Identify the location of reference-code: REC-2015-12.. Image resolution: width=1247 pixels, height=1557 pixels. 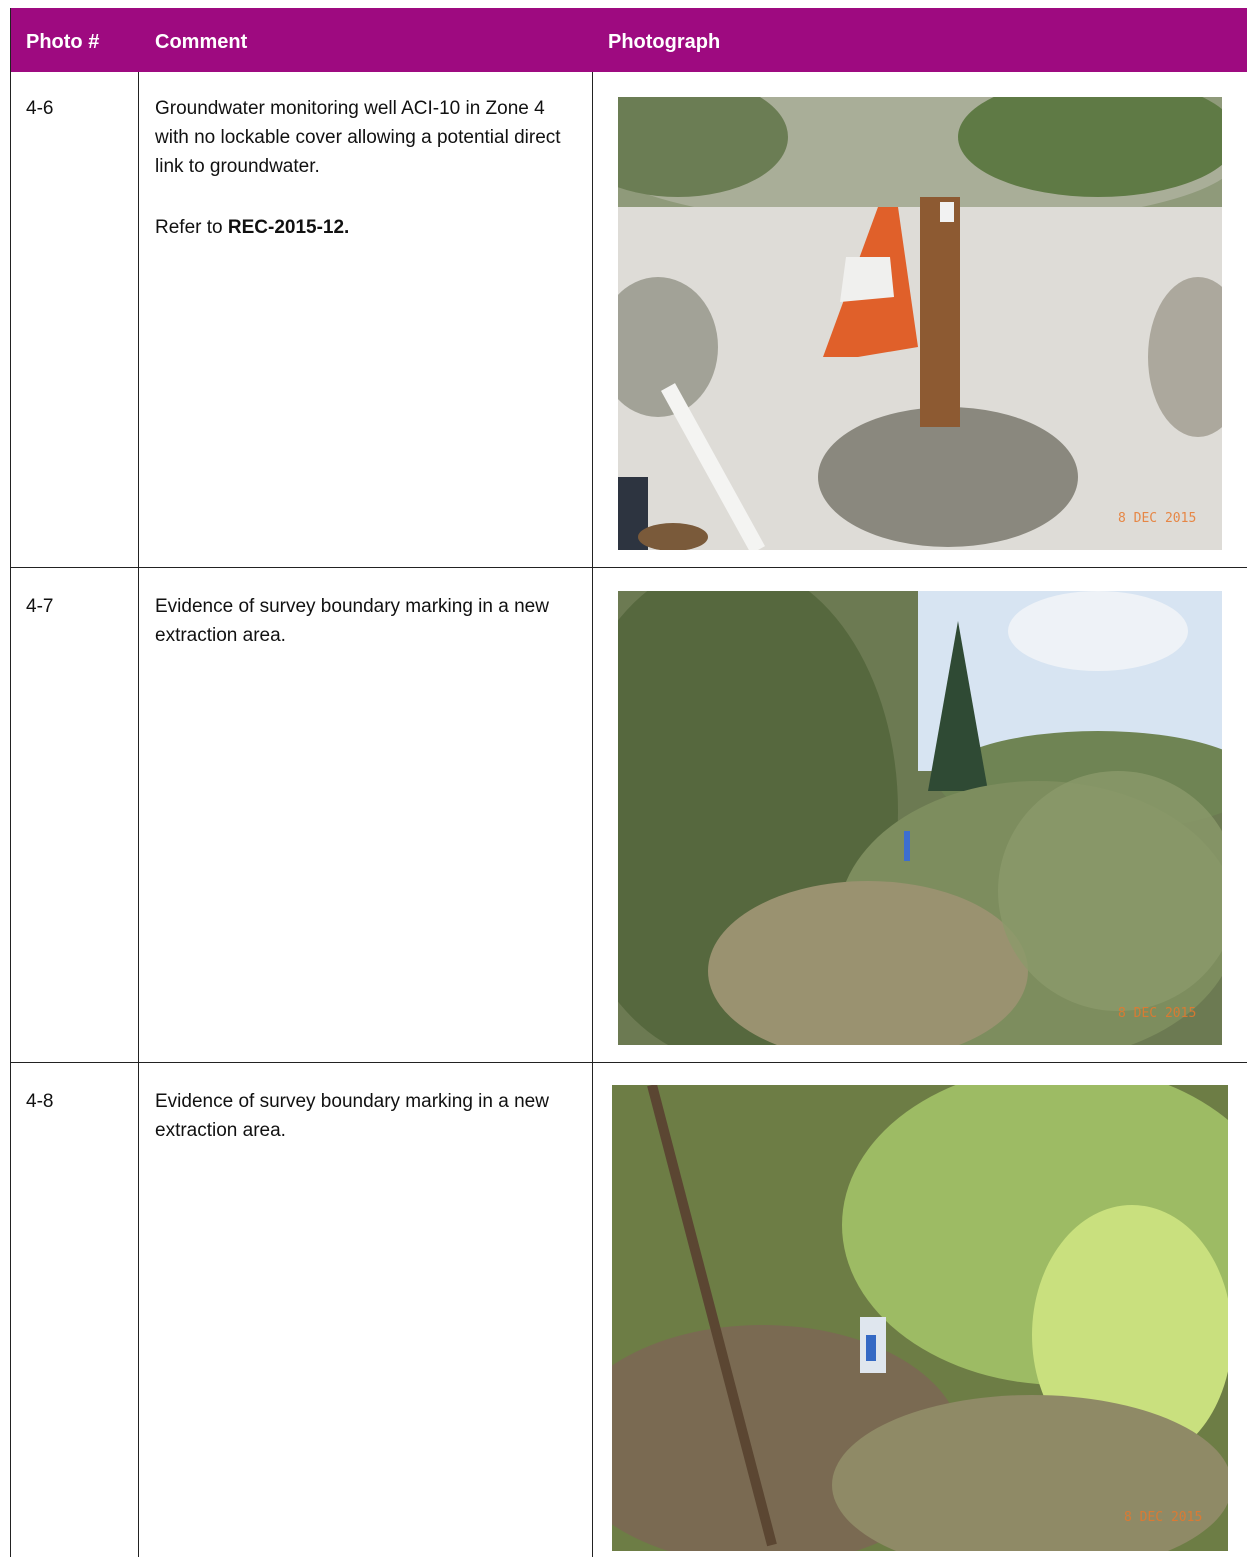
(288, 227).